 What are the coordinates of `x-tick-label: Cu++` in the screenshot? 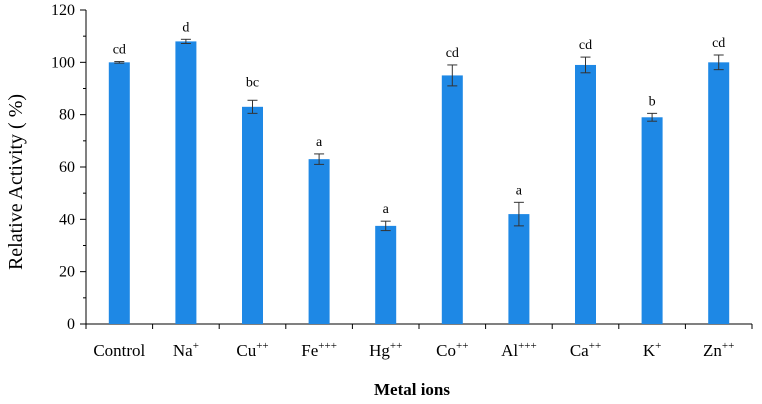 It's located at (252, 350).